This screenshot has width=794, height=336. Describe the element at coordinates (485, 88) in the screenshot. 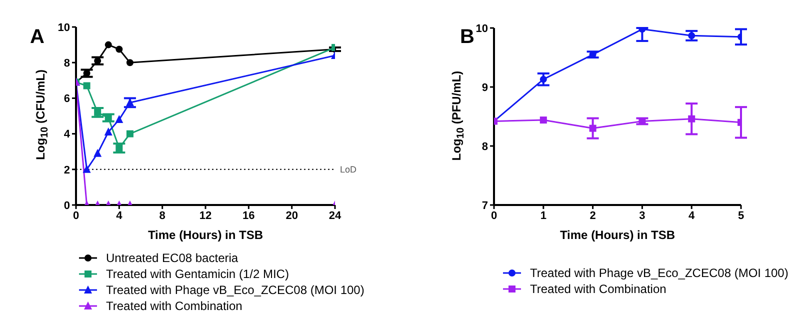

I see `y-tick-label: 9` at that location.